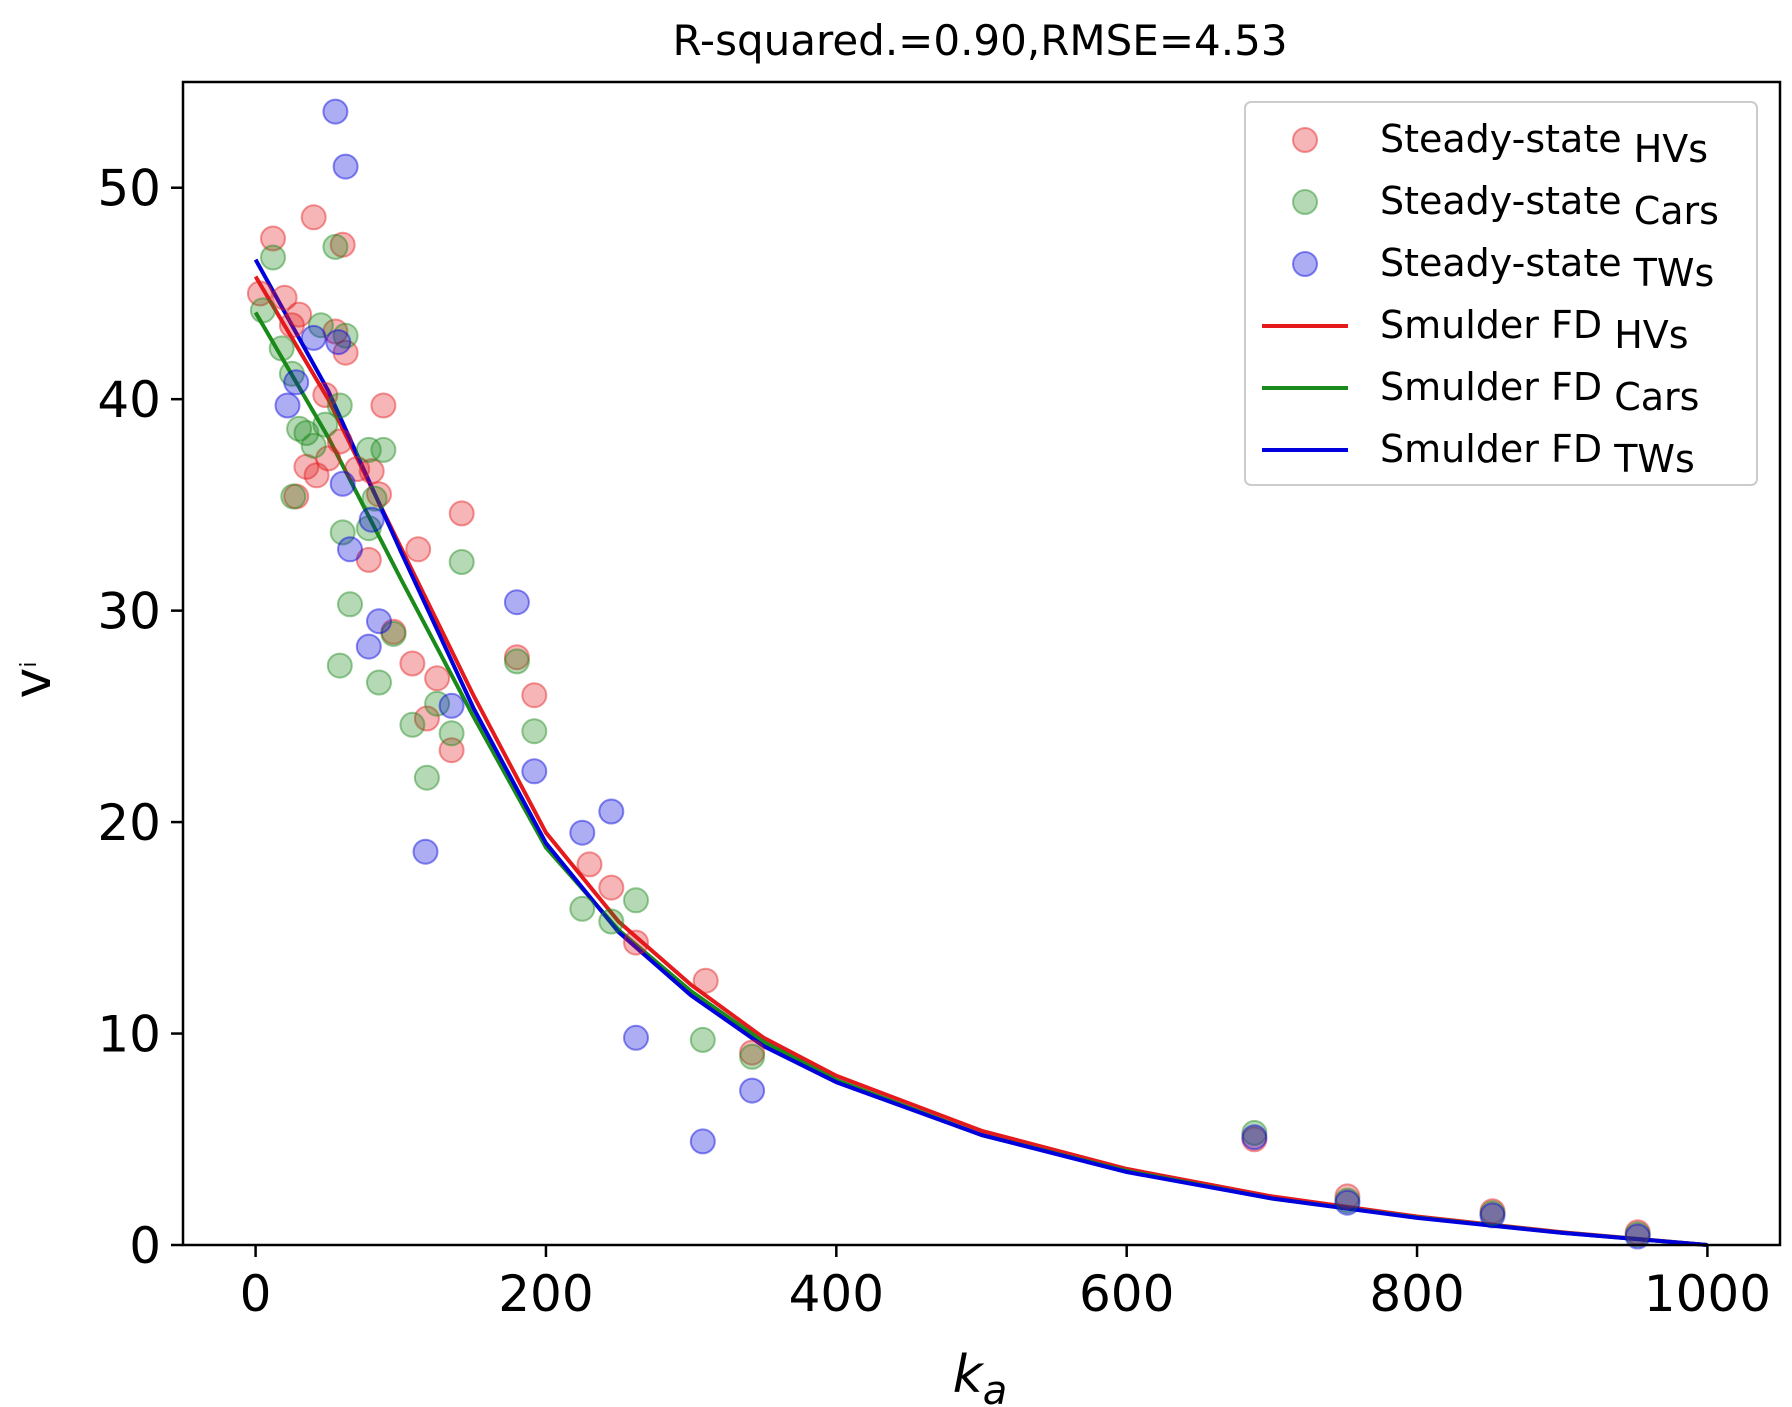 The image size is (1792, 1407). I want to click on y-axis-label: vi, so click(33, 680).